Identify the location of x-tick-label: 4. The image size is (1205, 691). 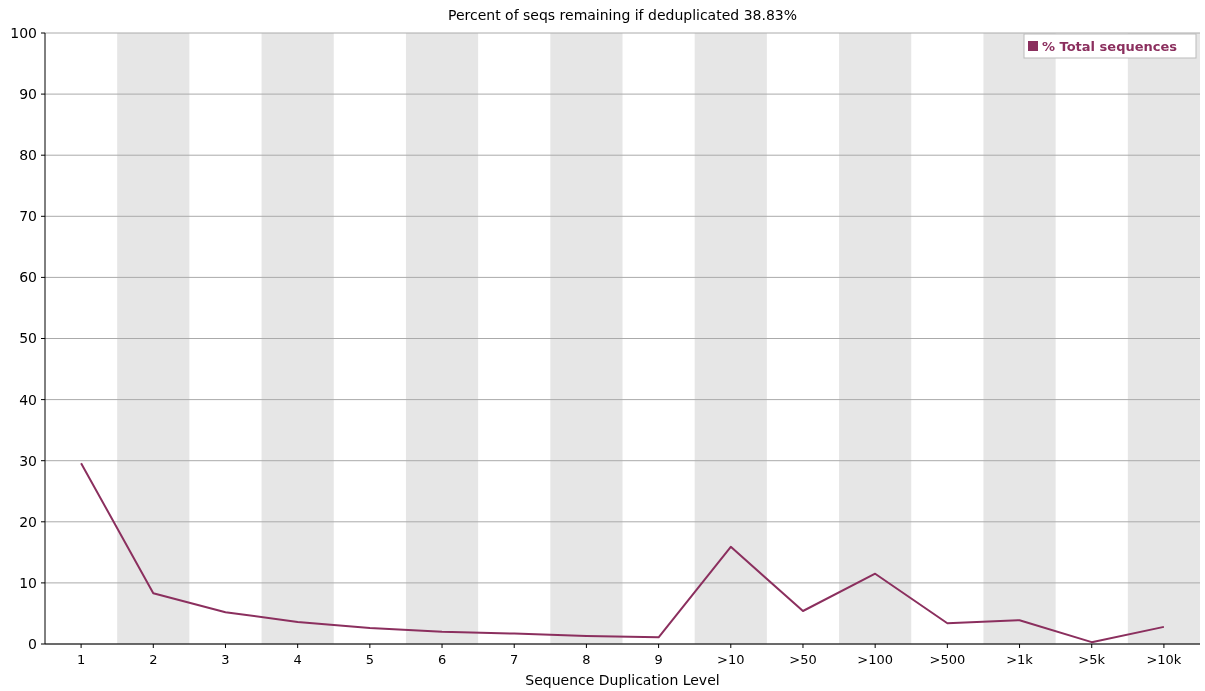
(297, 659).